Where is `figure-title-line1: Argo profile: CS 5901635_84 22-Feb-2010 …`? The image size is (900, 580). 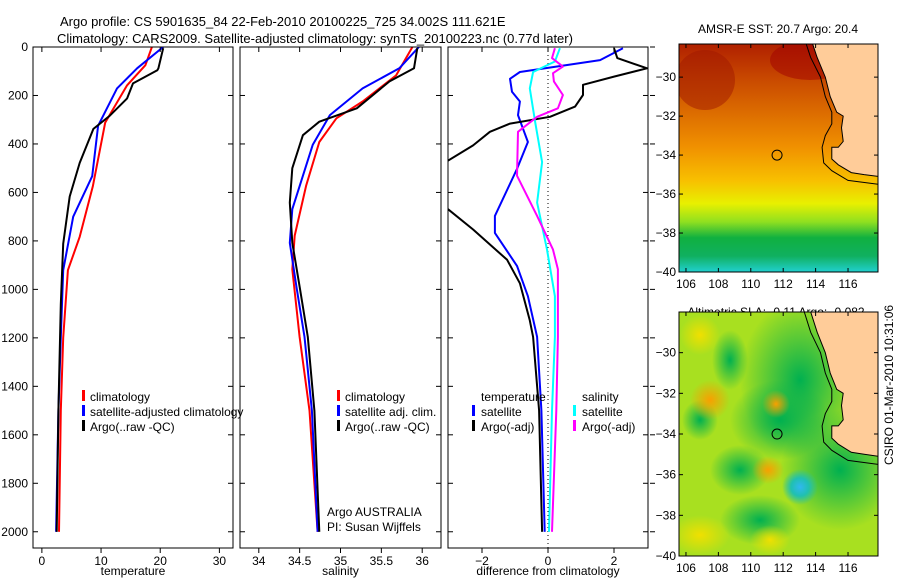
figure-title-line1: Argo profile: CS 5901635_84 22-Feb-2010 … is located at coordinates (283, 21).